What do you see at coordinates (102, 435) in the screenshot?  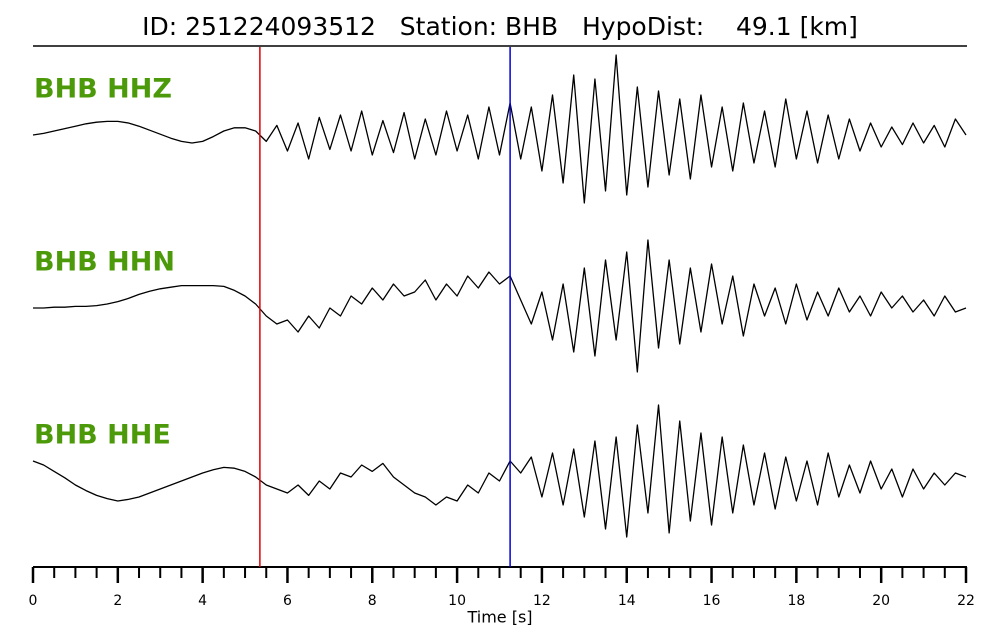 I see `trace-label: BHB HHE` at bounding box center [102, 435].